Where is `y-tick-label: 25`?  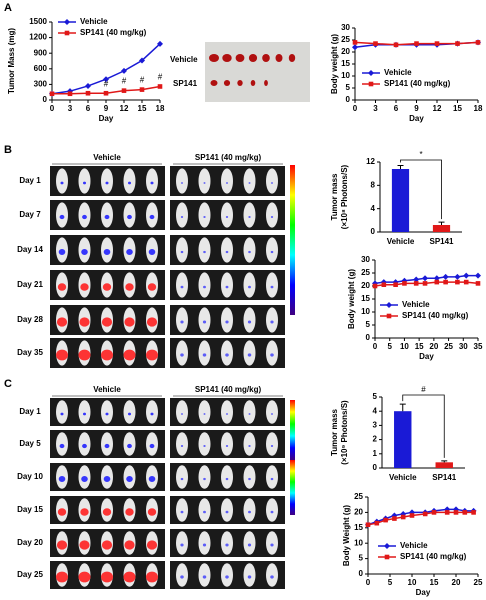 y-tick-label: 25 is located at coordinates (365, 272).